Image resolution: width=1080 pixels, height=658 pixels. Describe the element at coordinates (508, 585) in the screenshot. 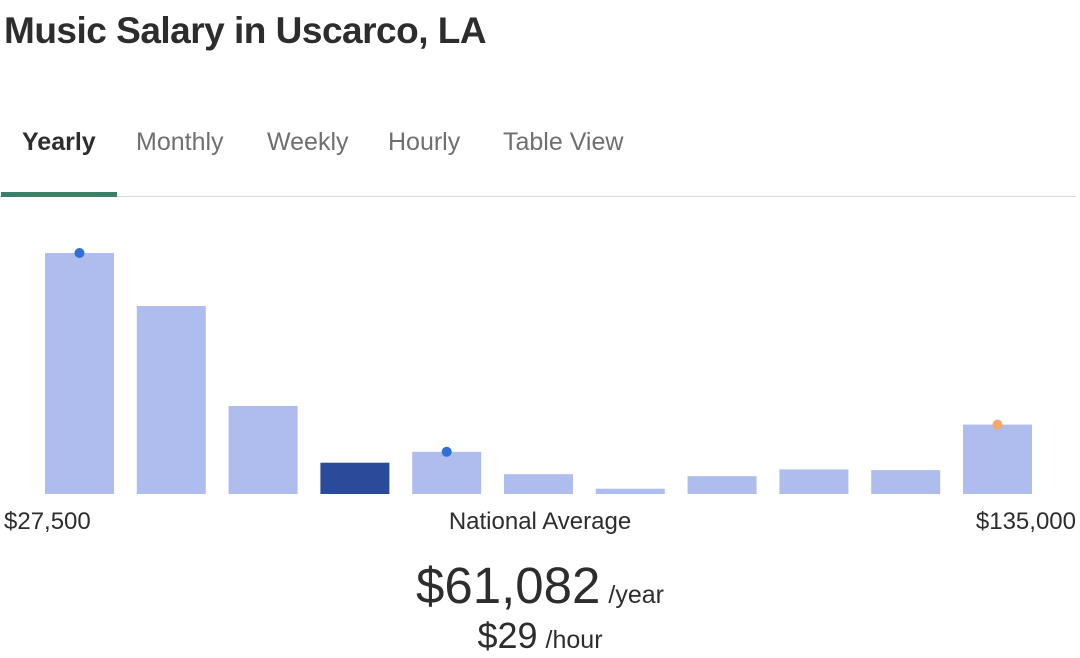

I see `yearly-salary-value: $61,082` at that location.